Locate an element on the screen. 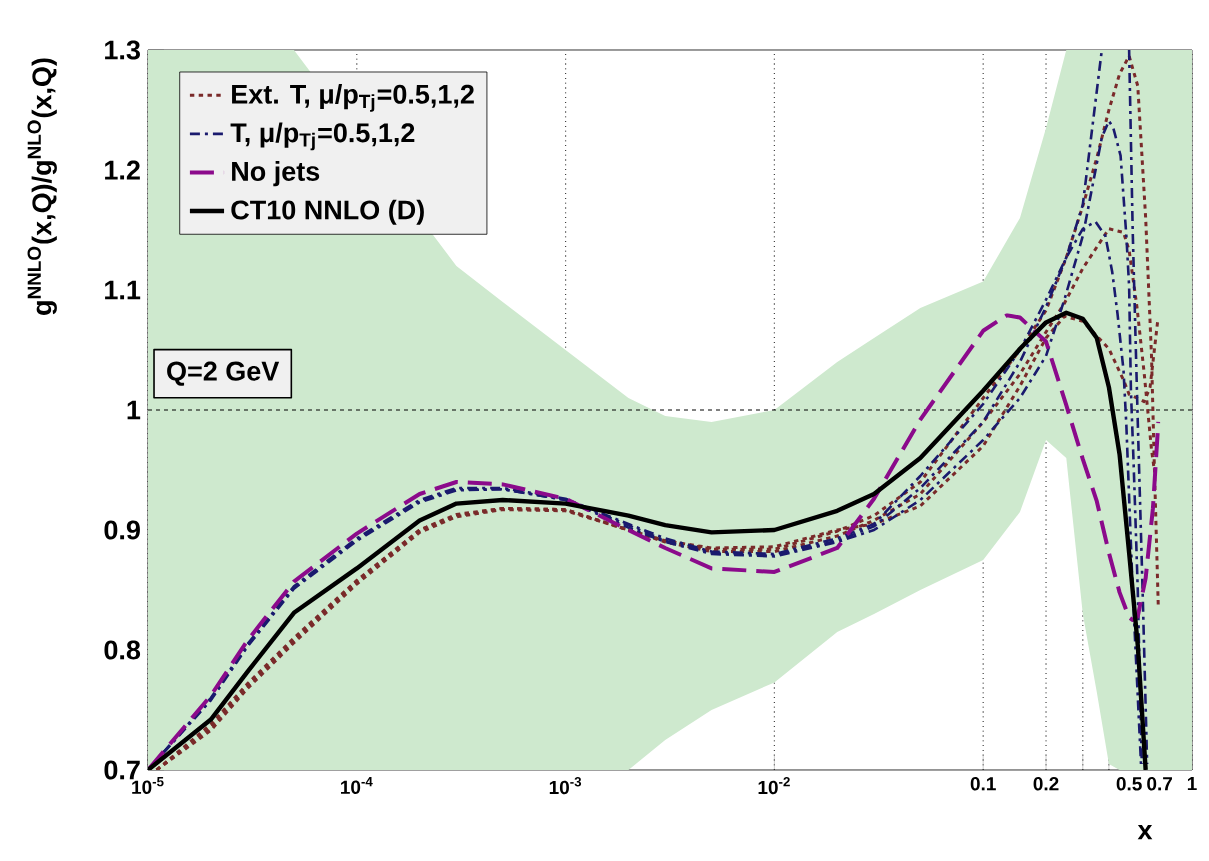 The width and height of the screenshot is (1209, 861). x-tick-label: 0.5 is located at coordinates (1129, 784).